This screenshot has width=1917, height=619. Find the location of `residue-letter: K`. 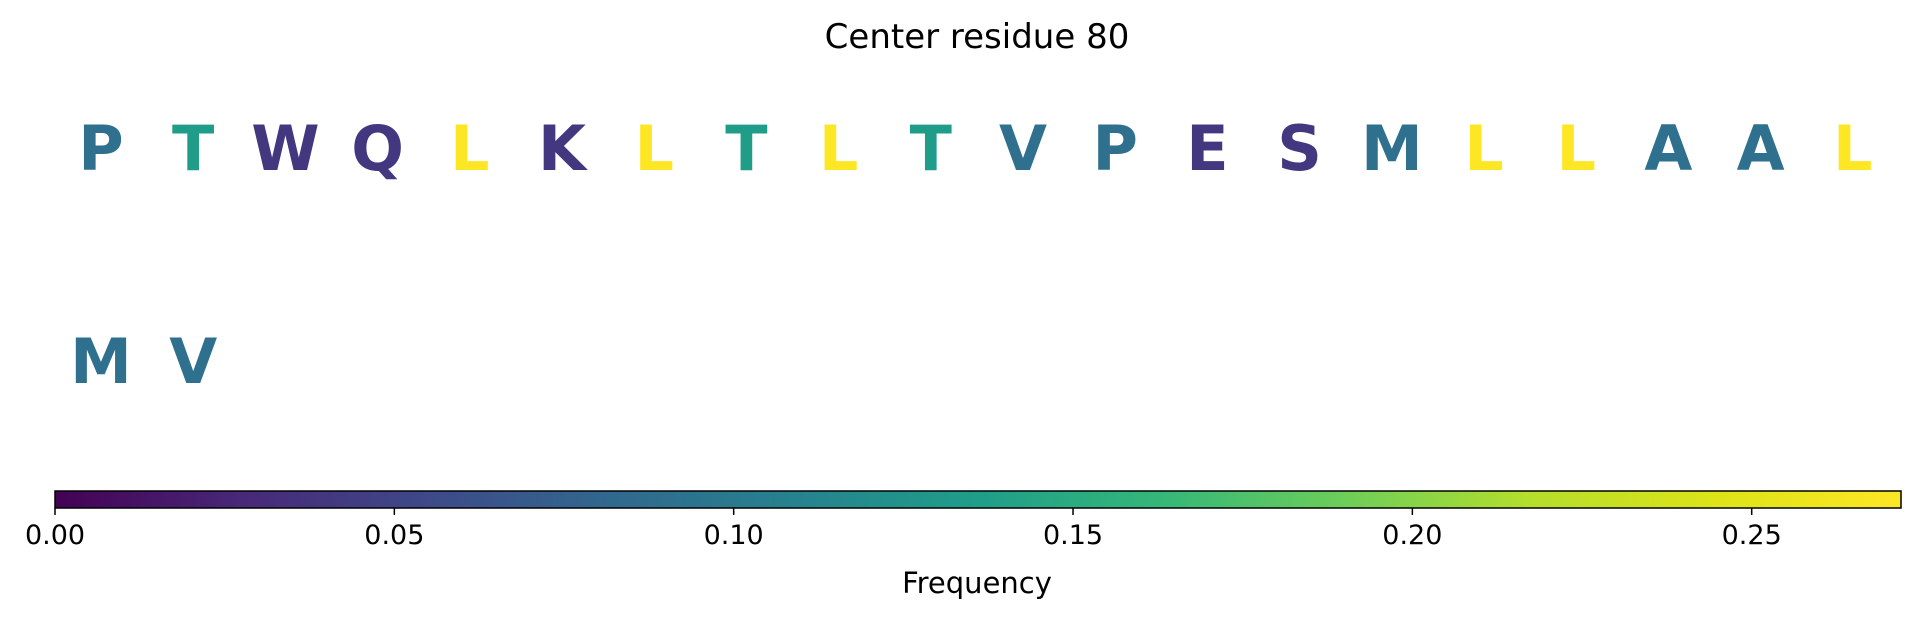

residue-letter: K is located at coordinates (563, 148).